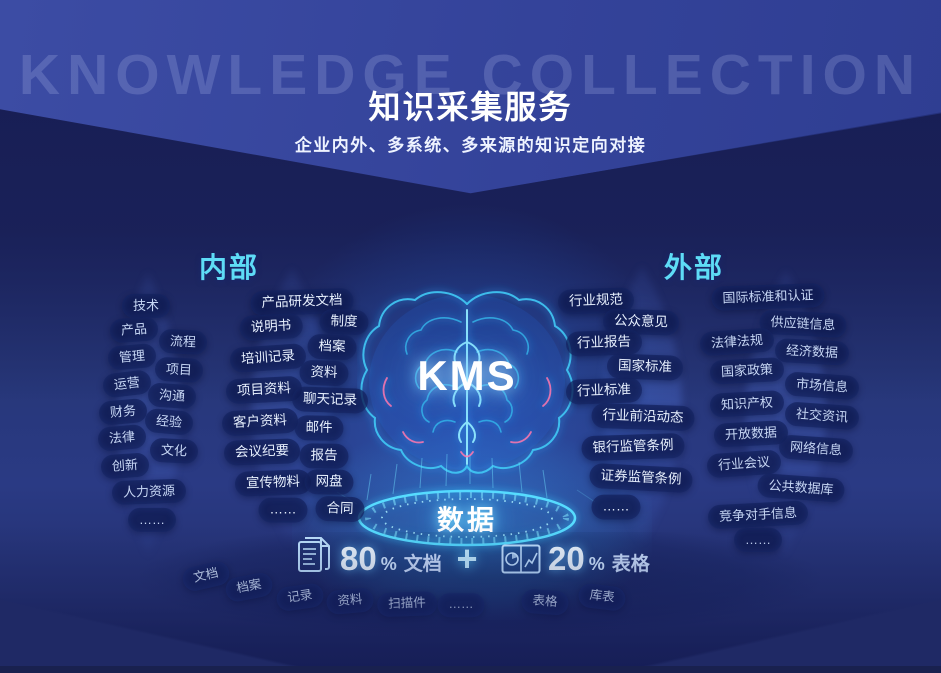  What do you see at coordinates (262, 452) in the screenshot?
I see `tag-pill: 会议纪要` at bounding box center [262, 452].